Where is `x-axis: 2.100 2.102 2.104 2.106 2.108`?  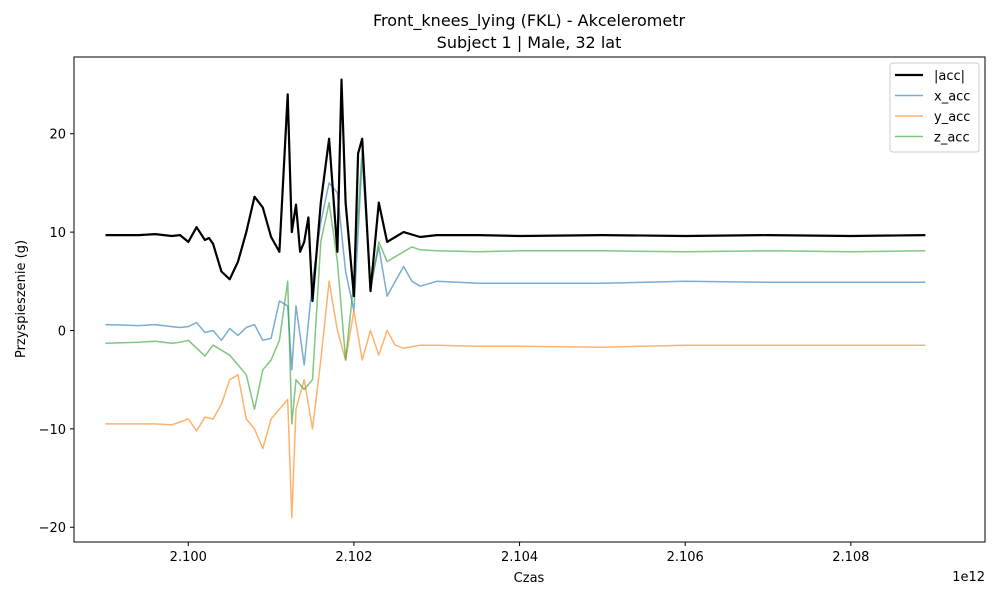
x-axis: 2.100 2.102 2.104 2.106 2.108 is located at coordinates (519, 553).